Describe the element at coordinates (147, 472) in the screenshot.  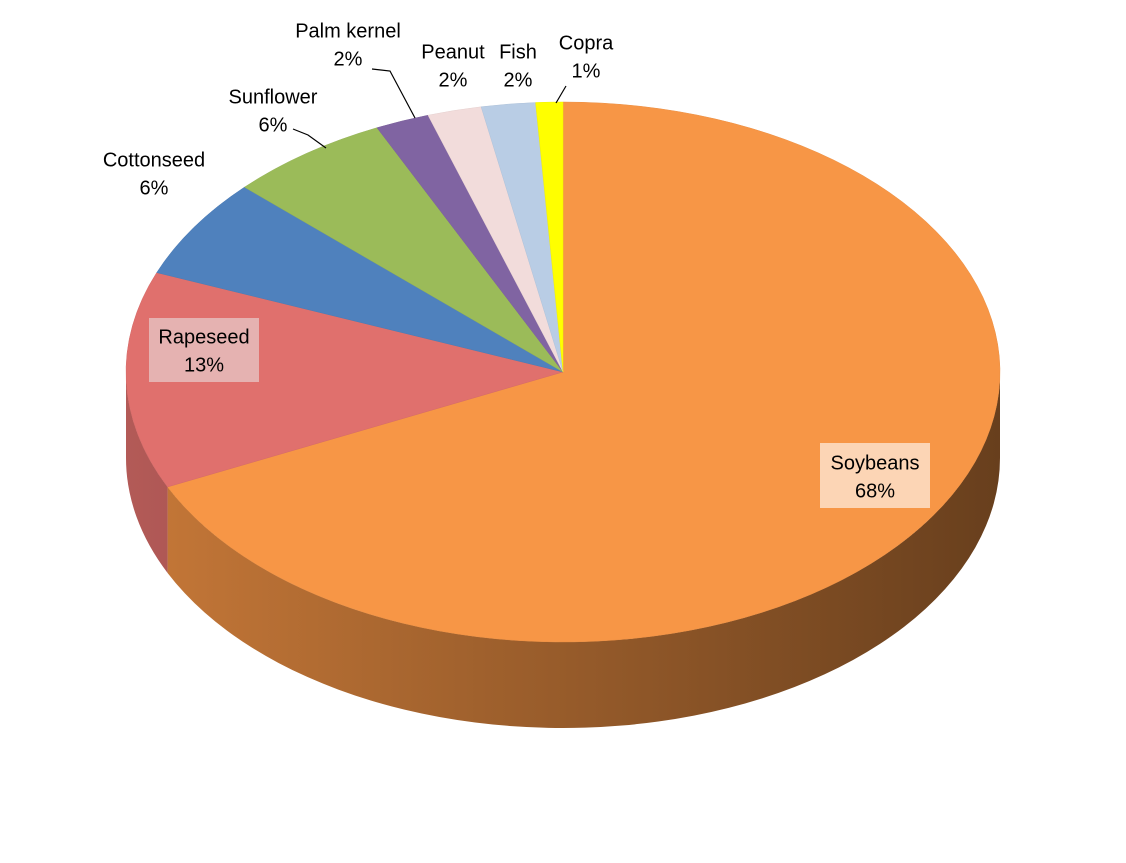
I see `slice-side` at that location.